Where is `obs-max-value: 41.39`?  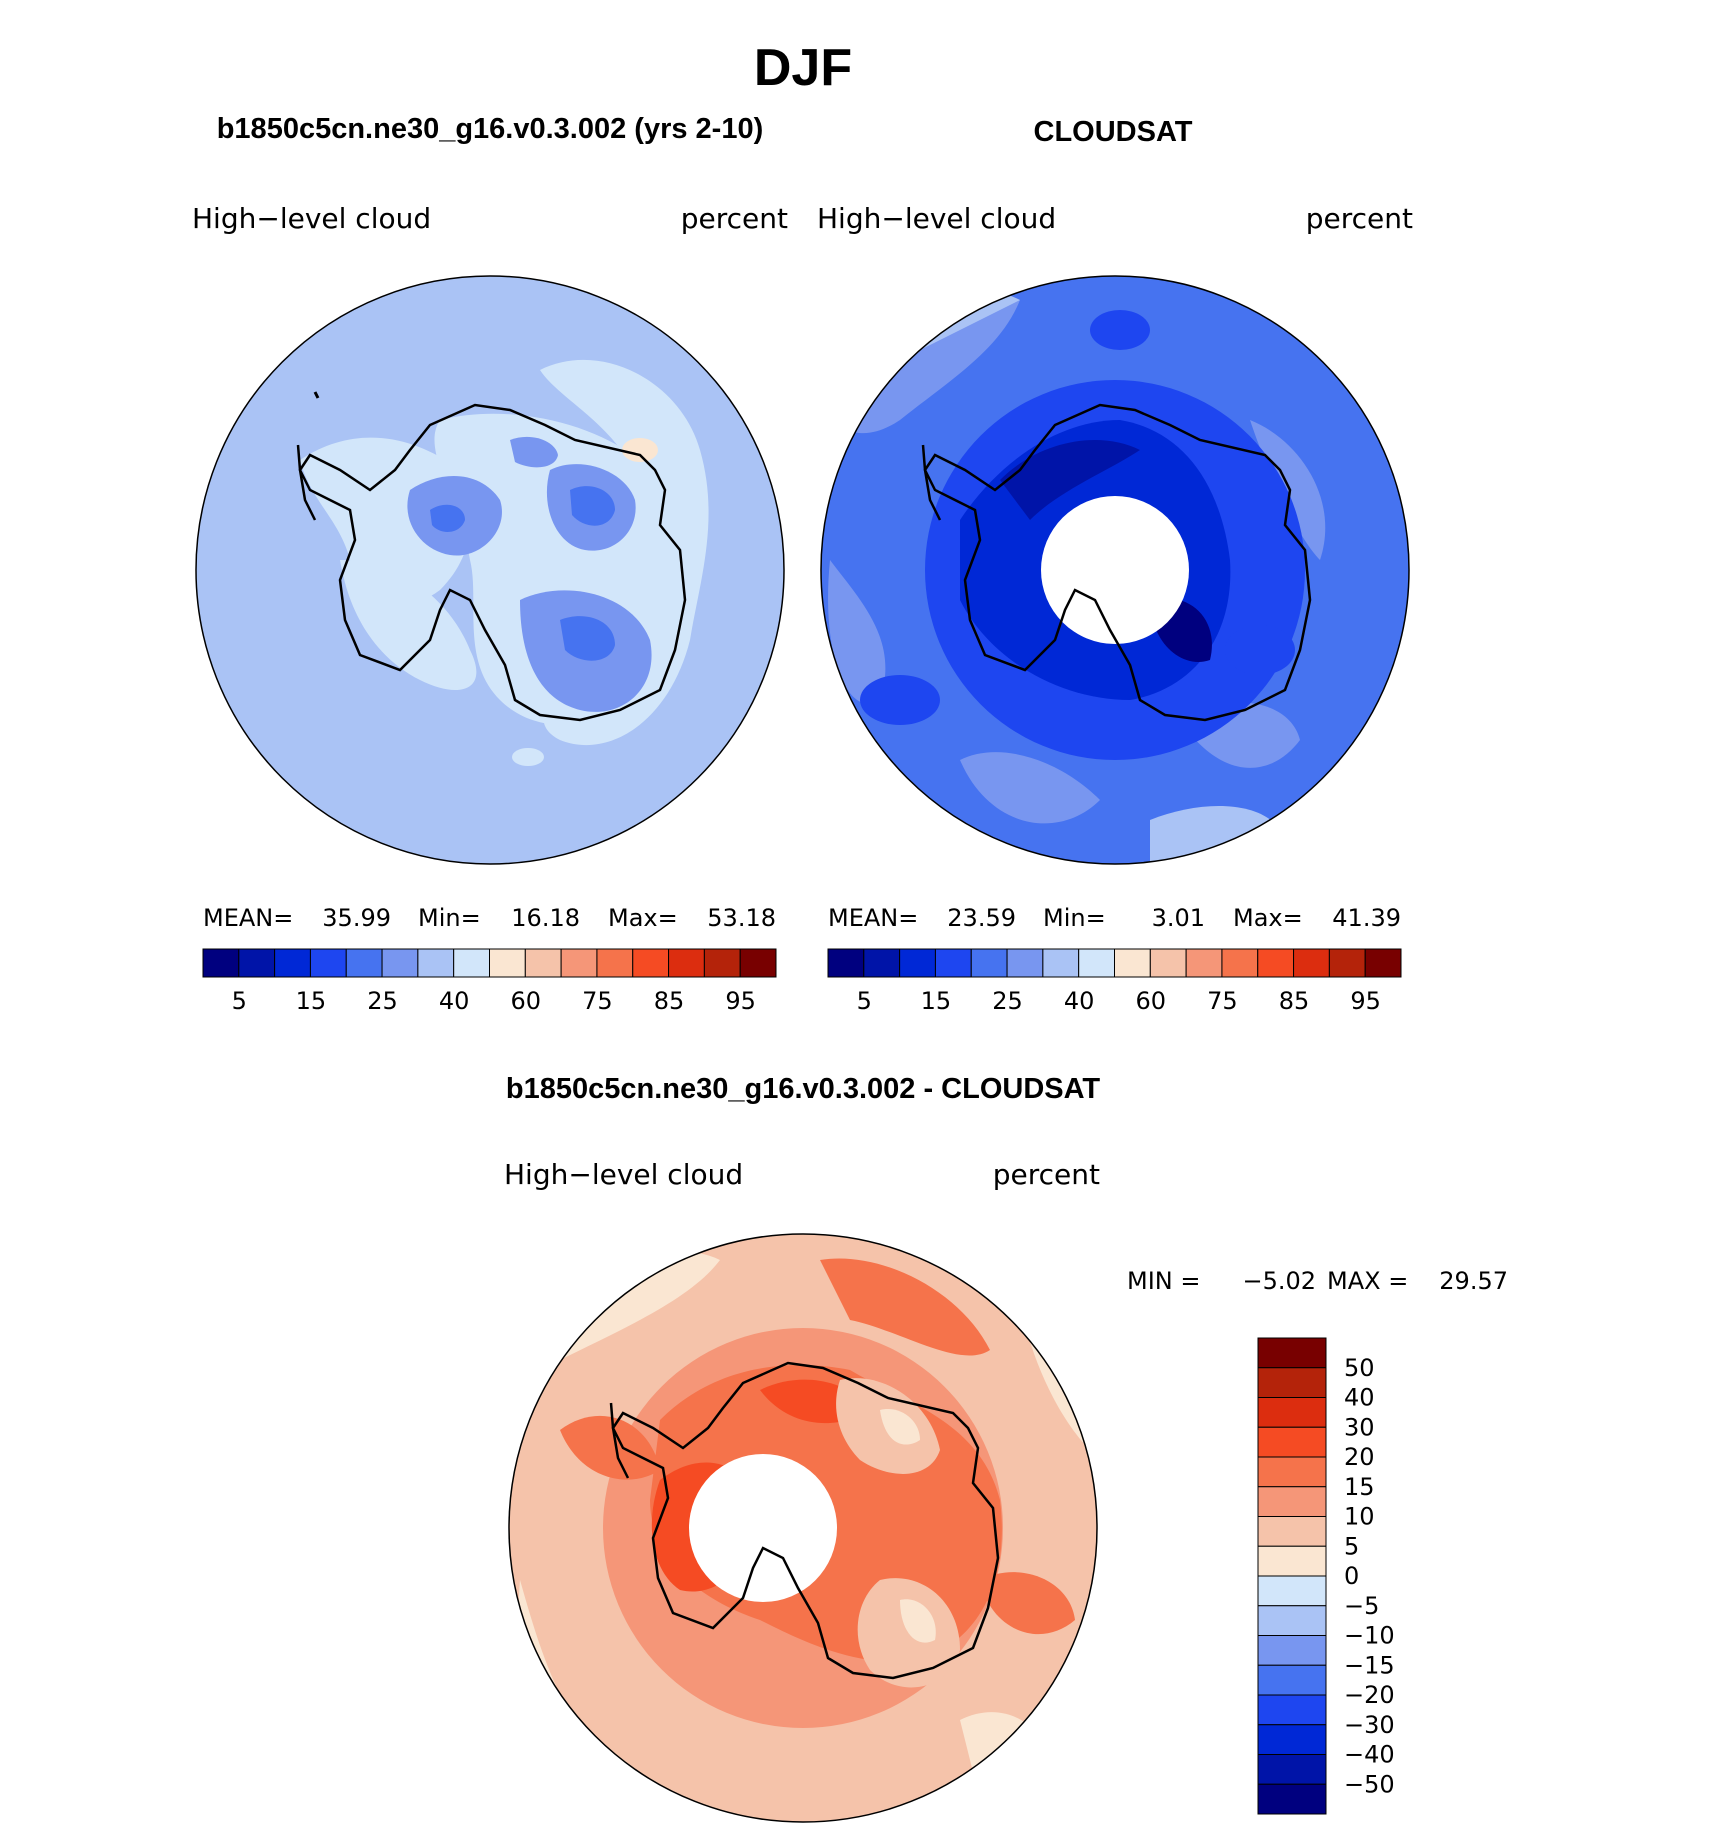 obs-max-value: 41.39 is located at coordinates (1366, 918).